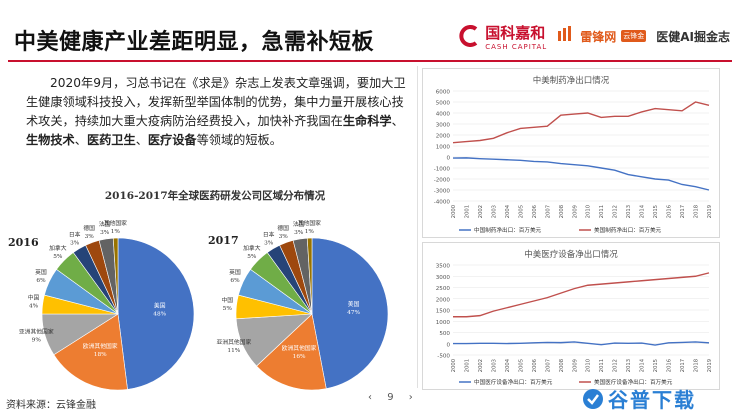 The image size is (740, 418). Describe the element at coordinates (299, 228) in the screenshot. I see `pie1-label-8: 法国 3%` at that location.